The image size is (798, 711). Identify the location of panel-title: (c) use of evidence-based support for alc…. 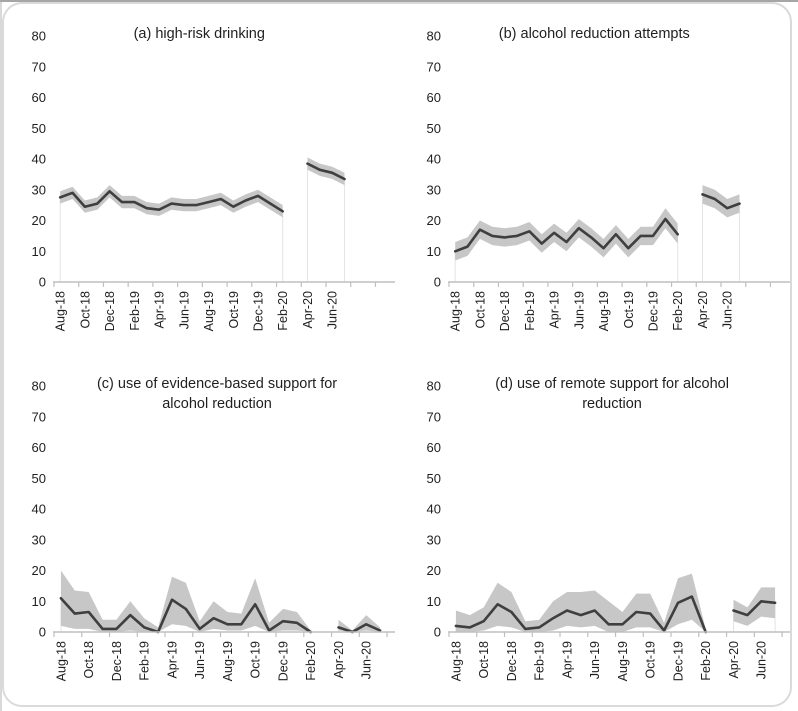
(217, 394).